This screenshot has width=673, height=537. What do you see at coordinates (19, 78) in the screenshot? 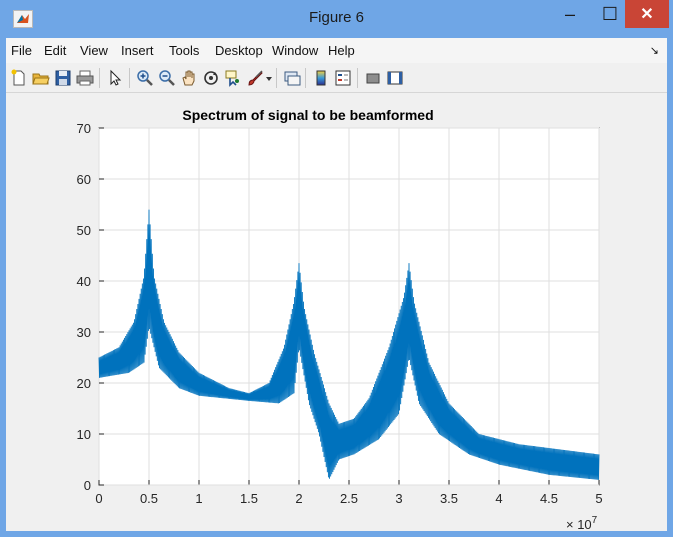
I see `new-figure-icon` at bounding box center [19, 78].